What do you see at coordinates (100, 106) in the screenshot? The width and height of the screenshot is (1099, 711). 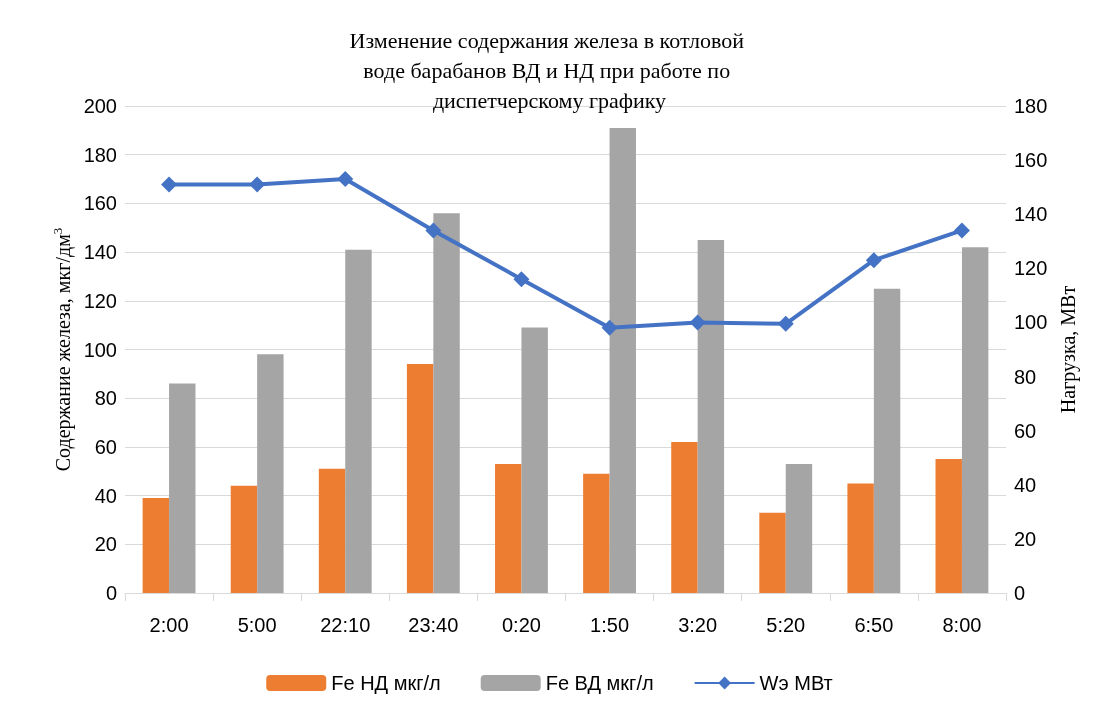 I see `y-tick-label: 200` at bounding box center [100, 106].